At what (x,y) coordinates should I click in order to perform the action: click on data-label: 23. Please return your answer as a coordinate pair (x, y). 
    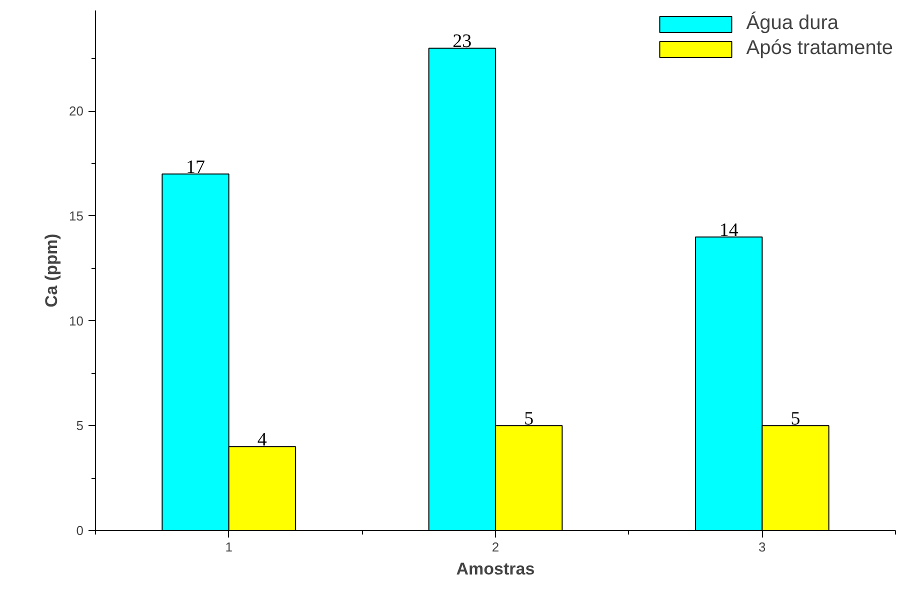
    Looking at the image, I should click on (462, 41).